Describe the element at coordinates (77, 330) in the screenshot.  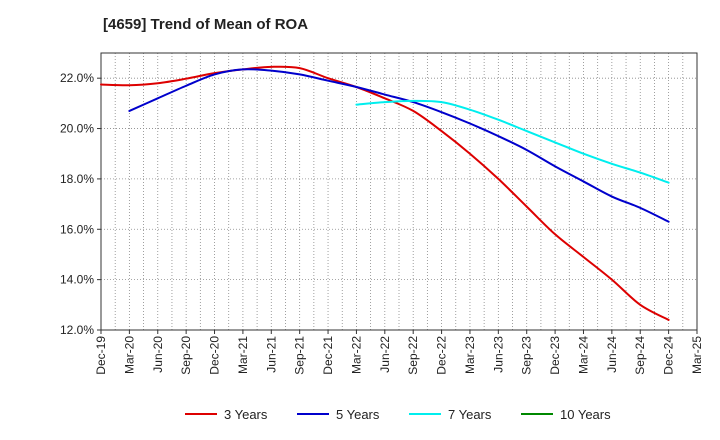
I see `y-tick-label: 12.0%` at that location.